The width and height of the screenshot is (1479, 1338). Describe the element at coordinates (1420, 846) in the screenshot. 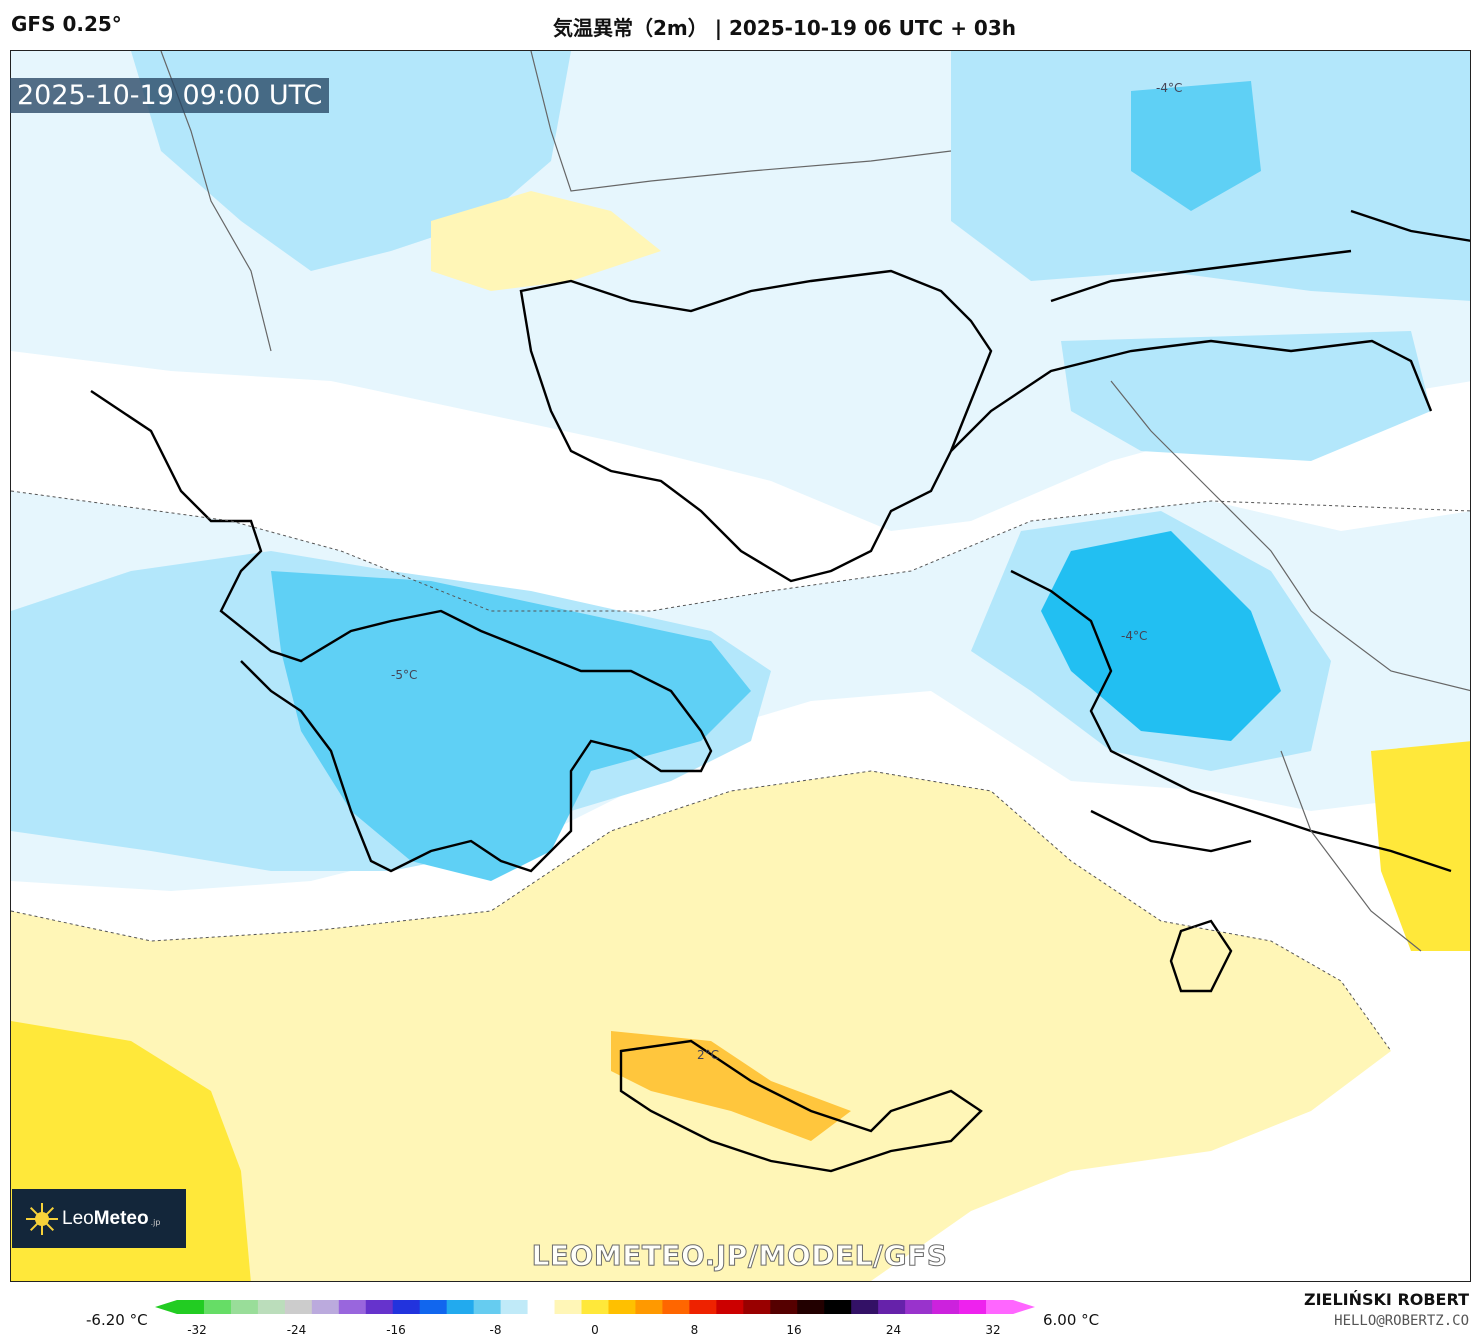

I see `warm-region-east` at that location.